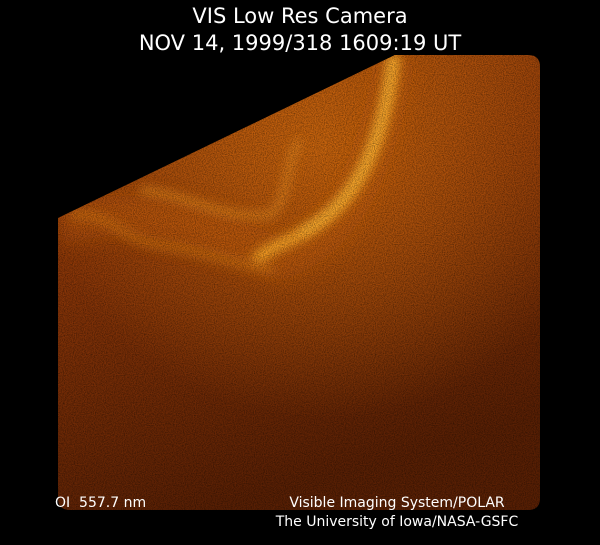  Describe the element at coordinates (397, 522) in the screenshot. I see `institution: The University of Iowa/NASA-GSFC` at that location.